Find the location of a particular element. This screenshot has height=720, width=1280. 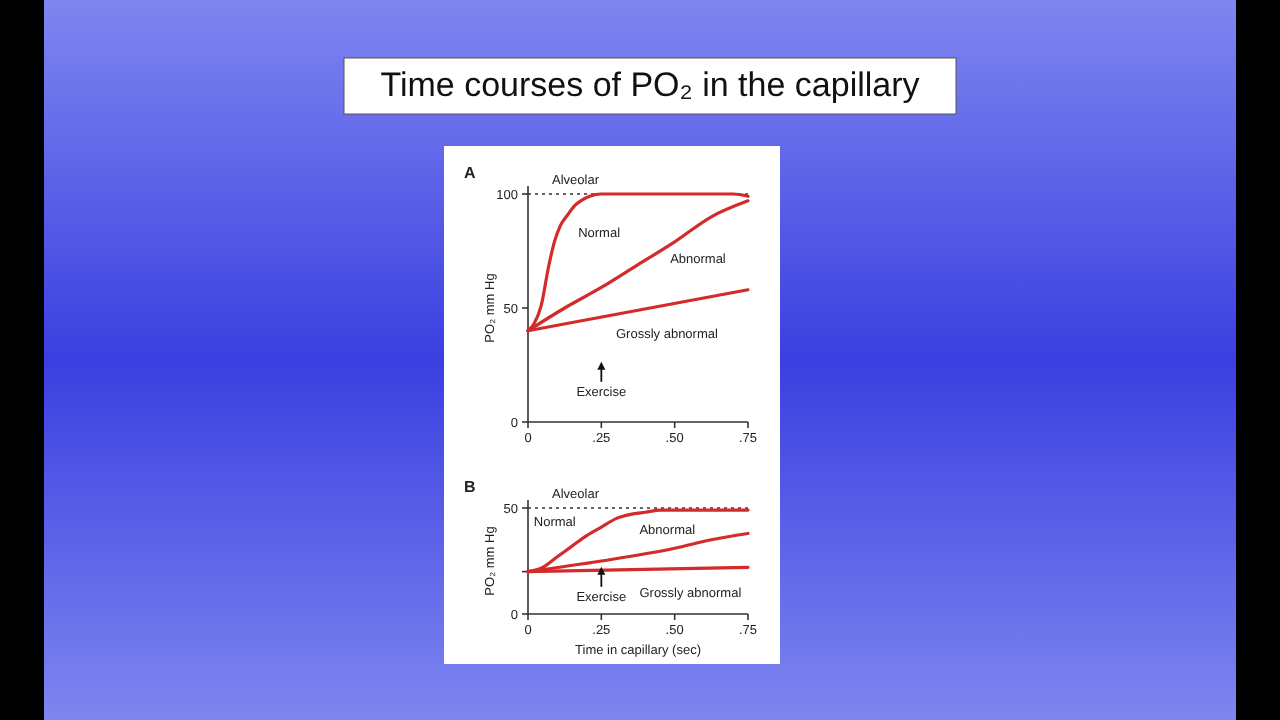

chart-subtitle: B is located at coordinates (470, 487).